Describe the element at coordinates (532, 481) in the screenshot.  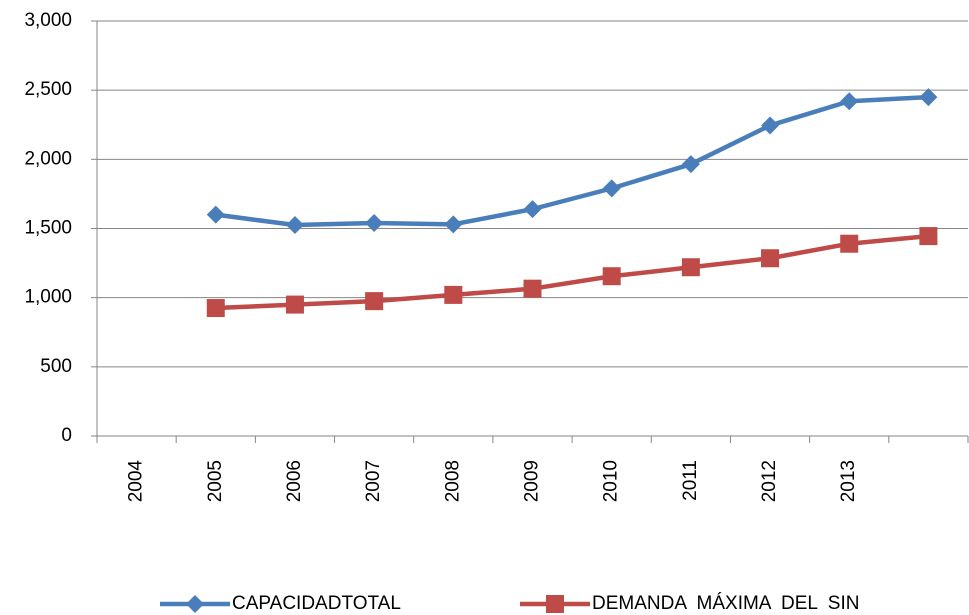
I see `x-tick-label: 2009` at that location.